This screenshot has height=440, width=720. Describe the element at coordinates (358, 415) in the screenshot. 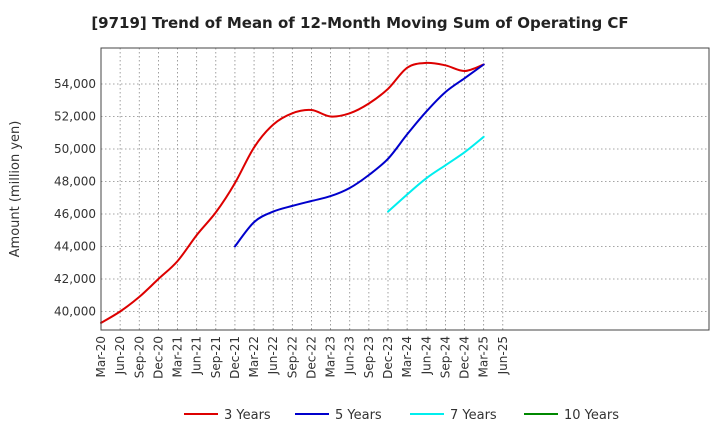

I see `legend-label-5-years: 5 Years` at that location.